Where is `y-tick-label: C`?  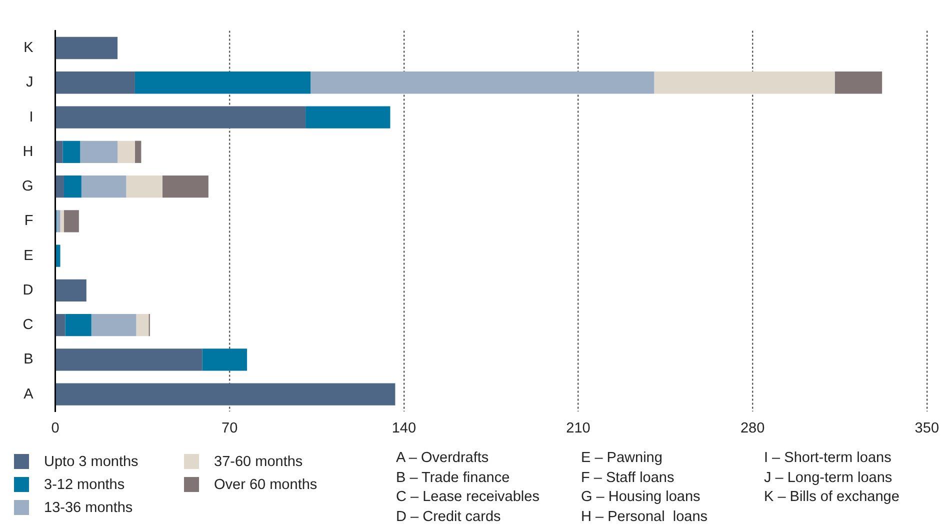 y-tick-label: C is located at coordinates (28, 325).